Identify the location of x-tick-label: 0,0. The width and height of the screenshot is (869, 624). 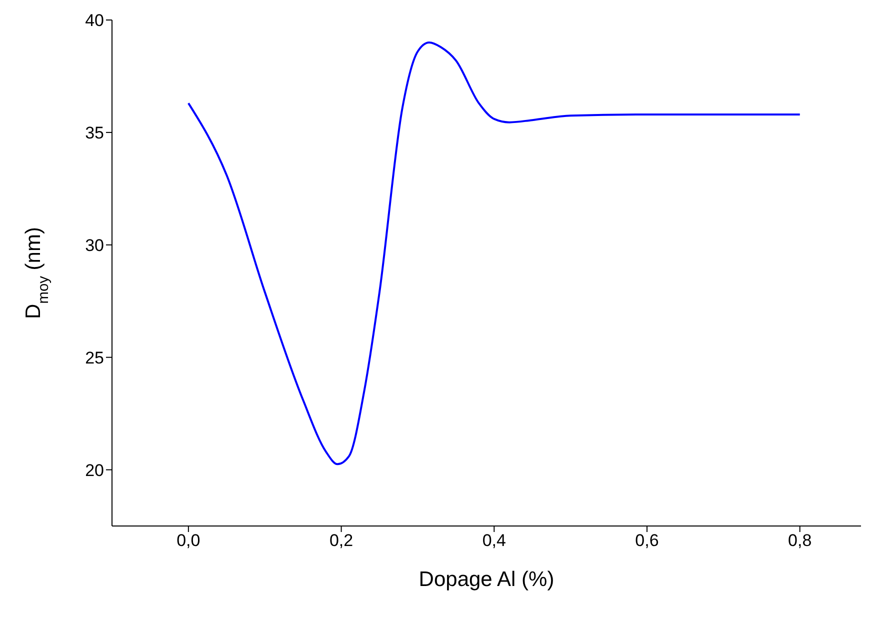
(188, 540).